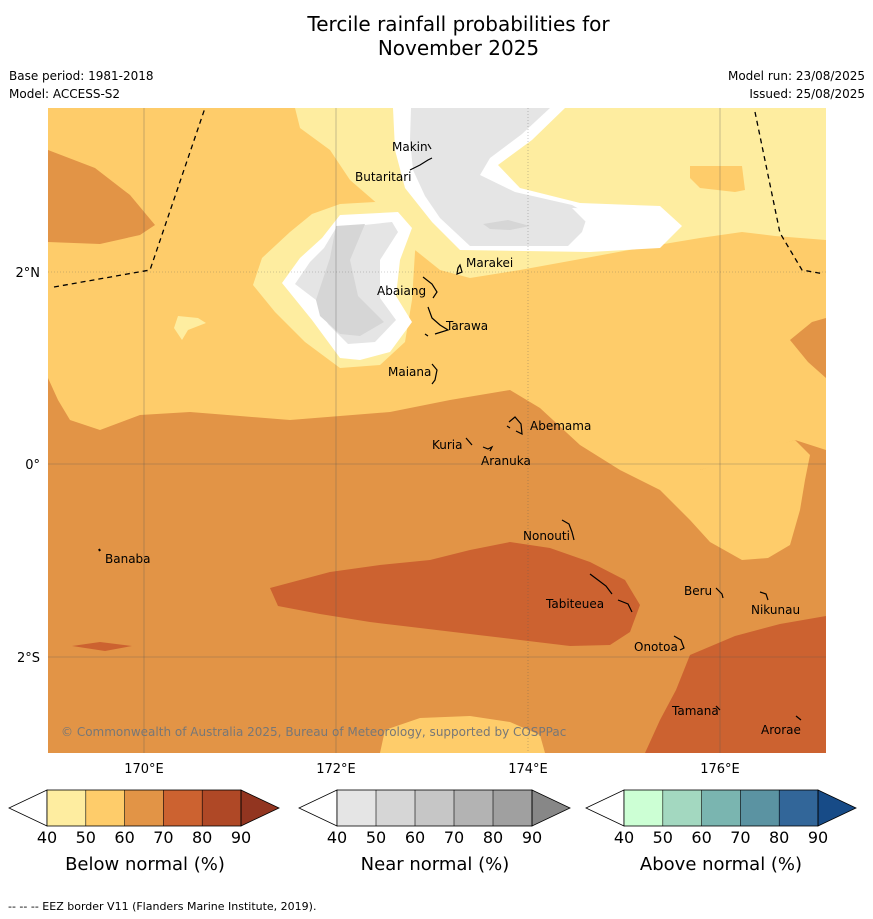  Describe the element at coordinates (81, 76) in the screenshot. I see `base-period: Base period: 1981-2018` at that location.